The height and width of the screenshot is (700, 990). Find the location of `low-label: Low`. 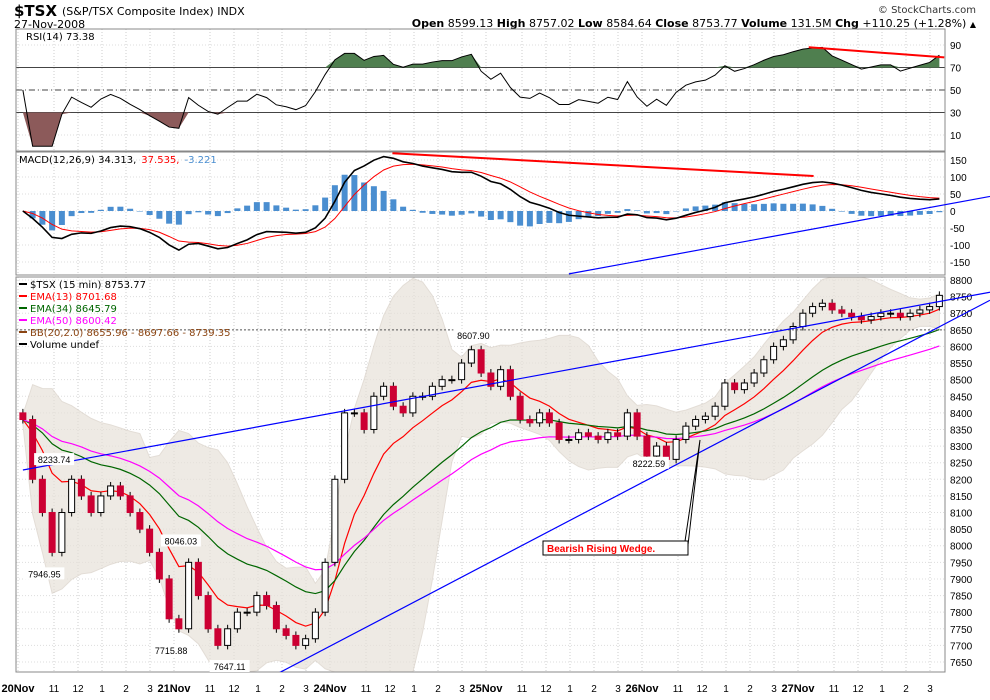

low-label: Low is located at coordinates (590, 23).